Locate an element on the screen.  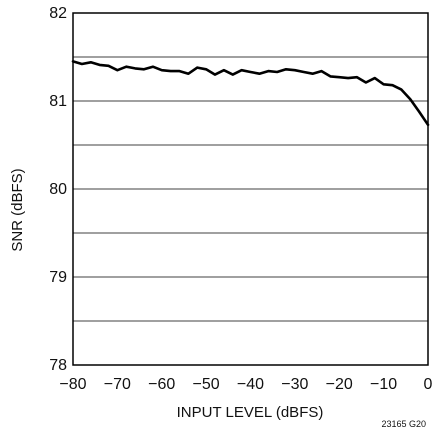
y-tick-label: 81 is located at coordinates (58, 101).